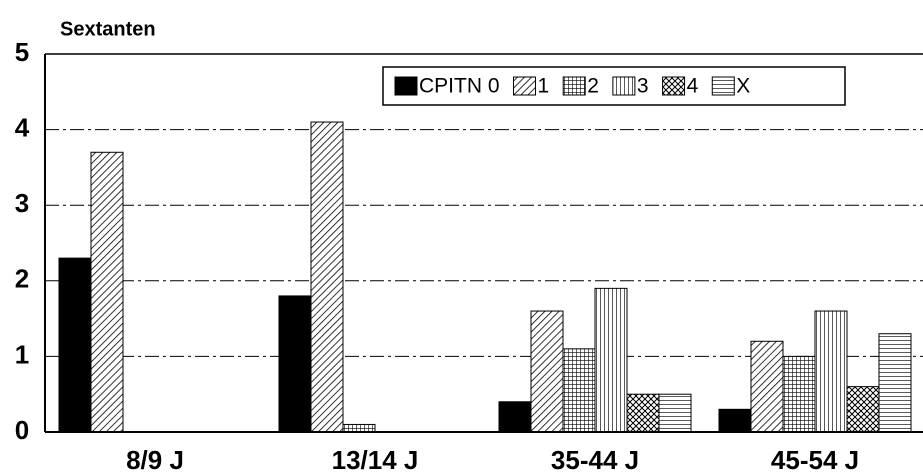 The width and height of the screenshot is (923, 475). What do you see at coordinates (595, 460) in the screenshot?
I see `x-tick-label: 35-44 J` at bounding box center [595, 460].